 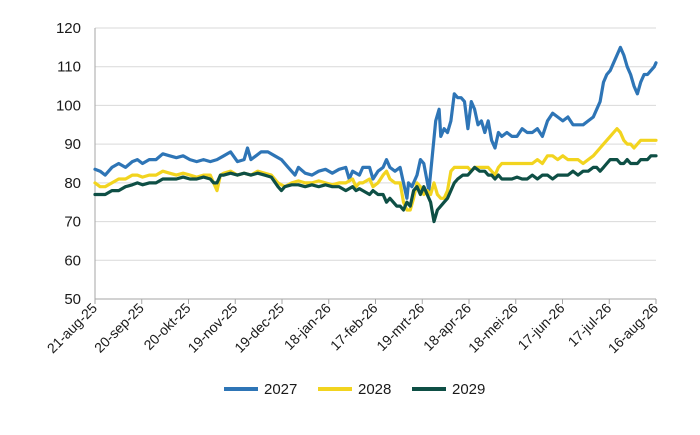 What do you see at coordinates (307, 326) in the screenshot?
I see `x-tick-label: 18-jan-26` at bounding box center [307, 326].